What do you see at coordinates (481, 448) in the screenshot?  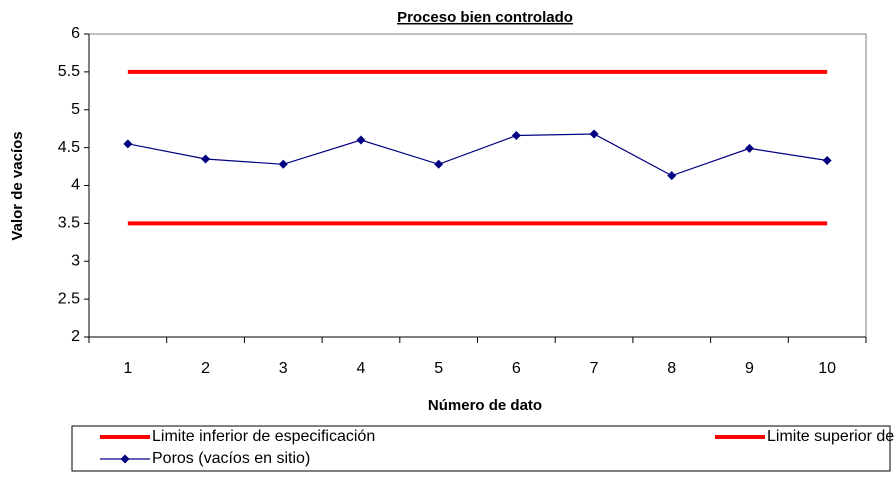 I see `legend` at bounding box center [481, 448].